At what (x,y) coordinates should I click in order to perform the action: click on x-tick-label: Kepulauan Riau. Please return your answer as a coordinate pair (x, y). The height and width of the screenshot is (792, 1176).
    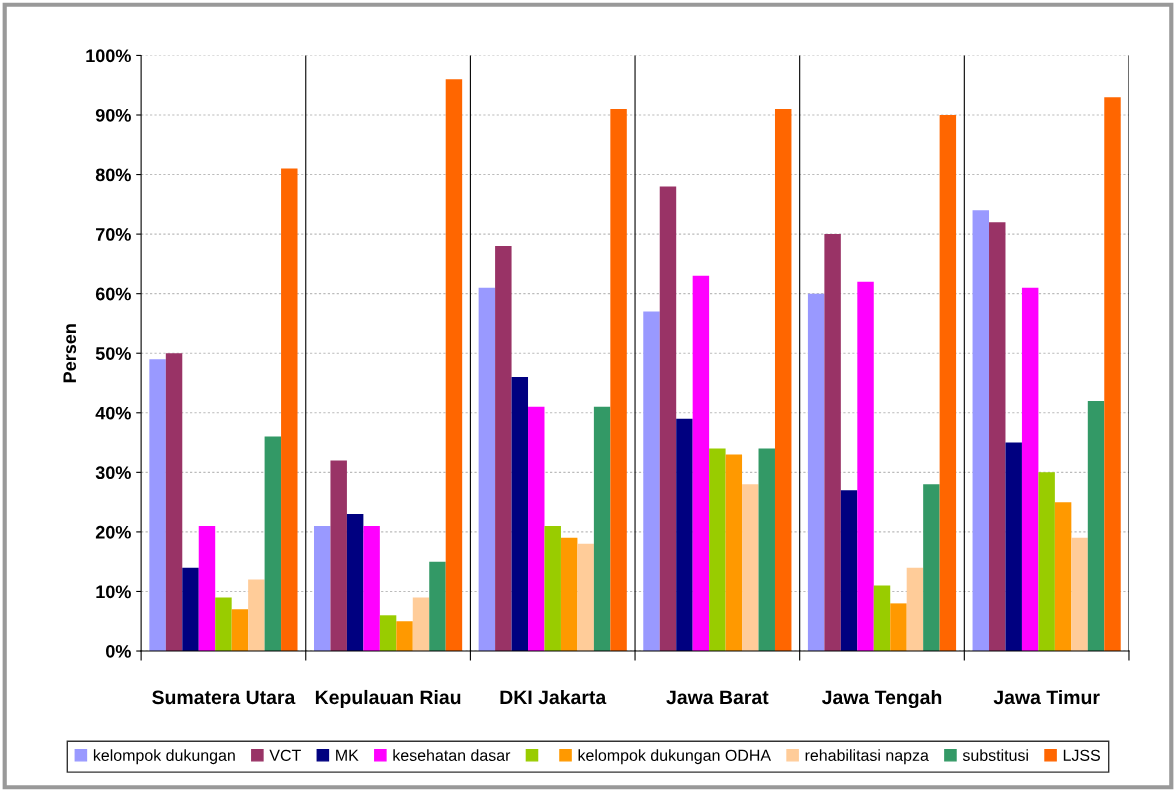
    Looking at the image, I should click on (388, 699).